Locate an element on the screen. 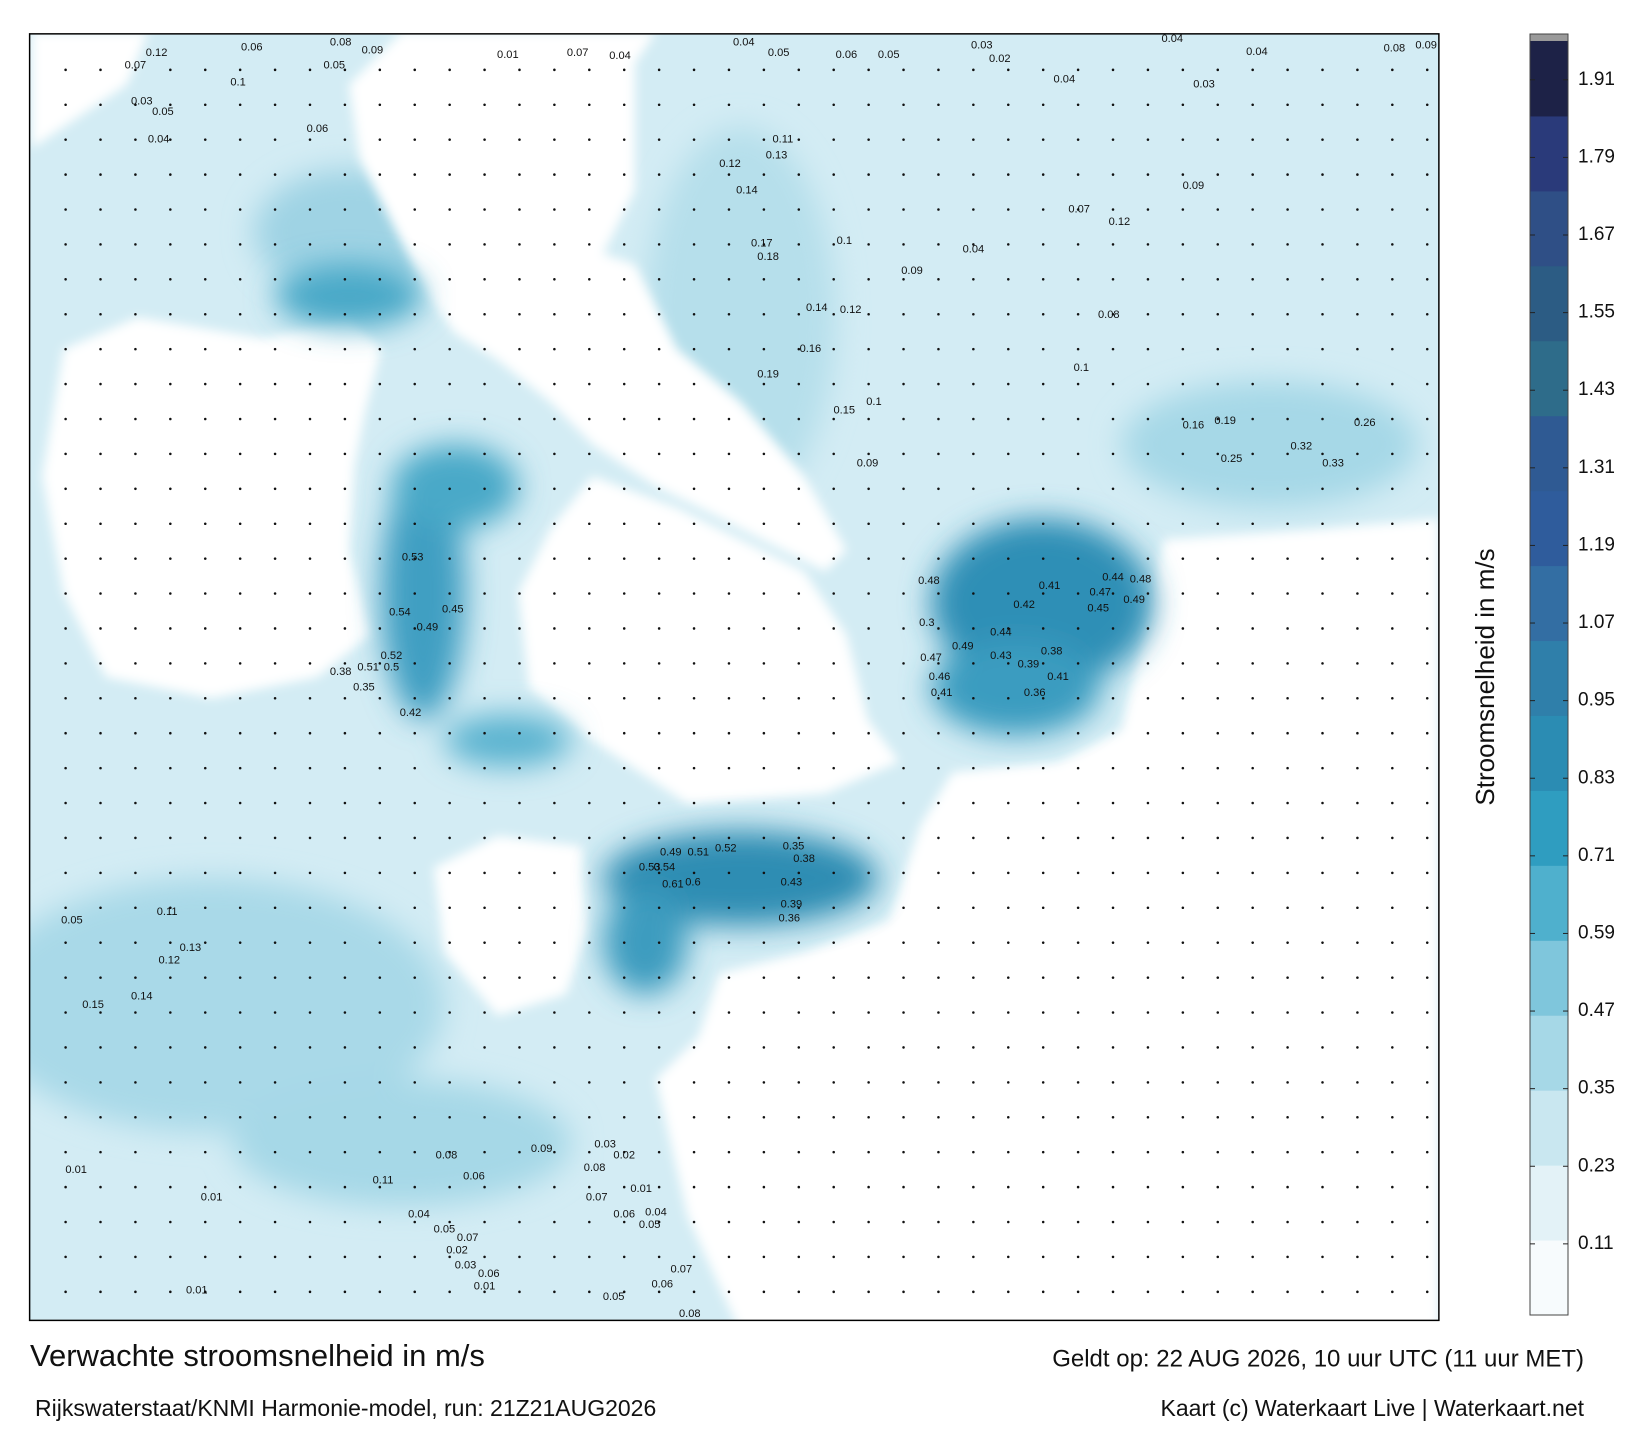 The height and width of the screenshot is (1455, 1650). speed-label: 0.44 is located at coordinates (1113, 578).